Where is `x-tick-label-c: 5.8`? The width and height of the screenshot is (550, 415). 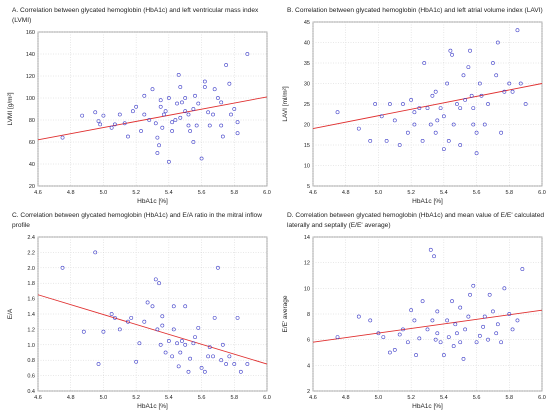
x-tick-label-c: 5.8 is located at coordinates (234, 398).